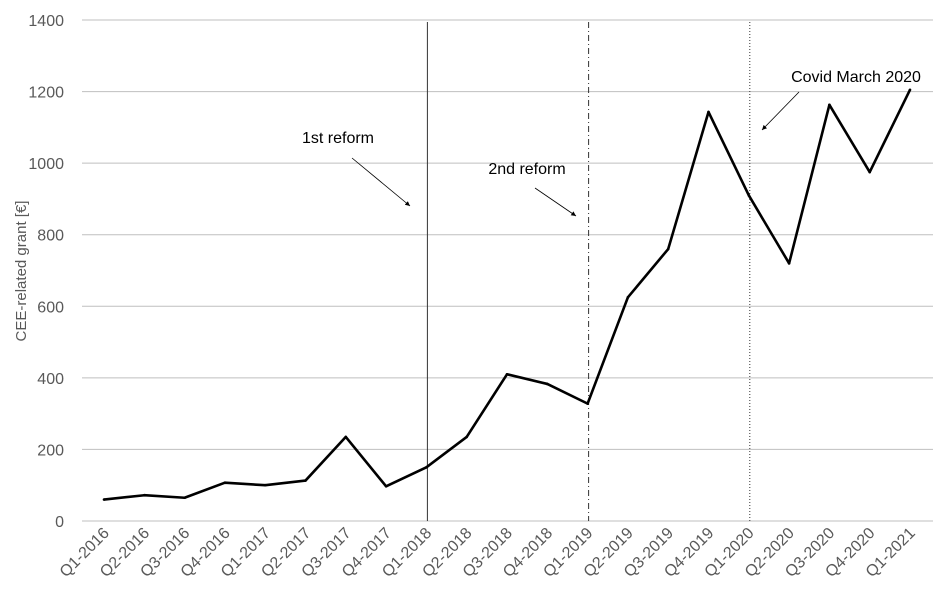 This screenshot has height=598, width=933. Describe the element at coordinates (59, 522) in the screenshot. I see `y-tick-label: 0` at that location.